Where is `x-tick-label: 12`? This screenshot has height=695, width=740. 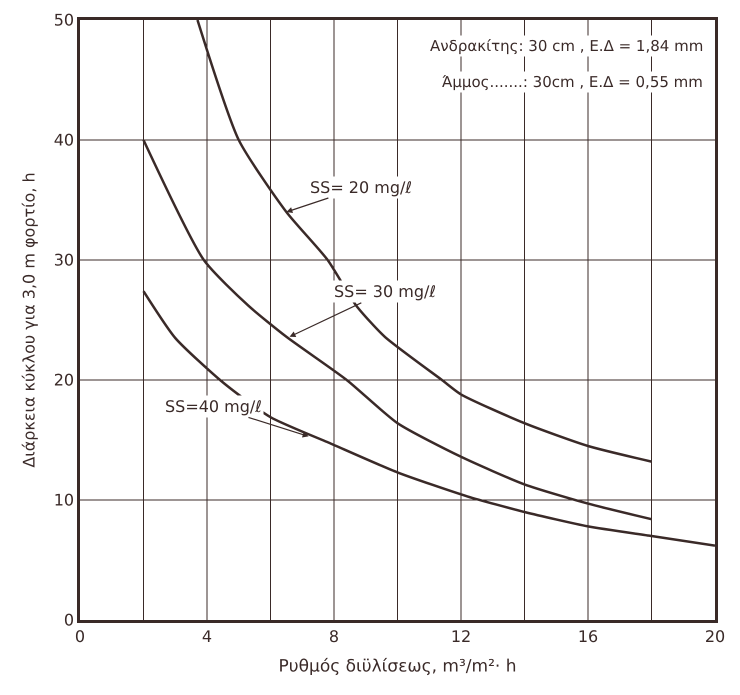 x-tick-label: 12 is located at coordinates (461, 636).